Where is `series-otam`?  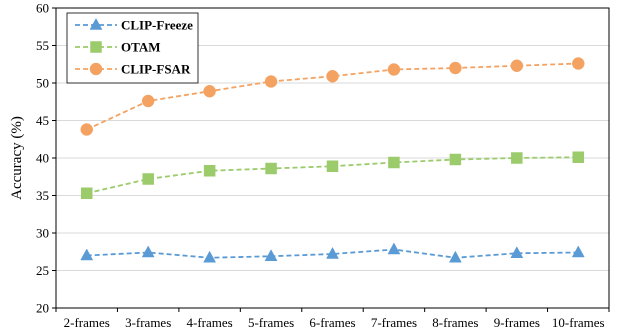 series-otam is located at coordinates (332, 175).